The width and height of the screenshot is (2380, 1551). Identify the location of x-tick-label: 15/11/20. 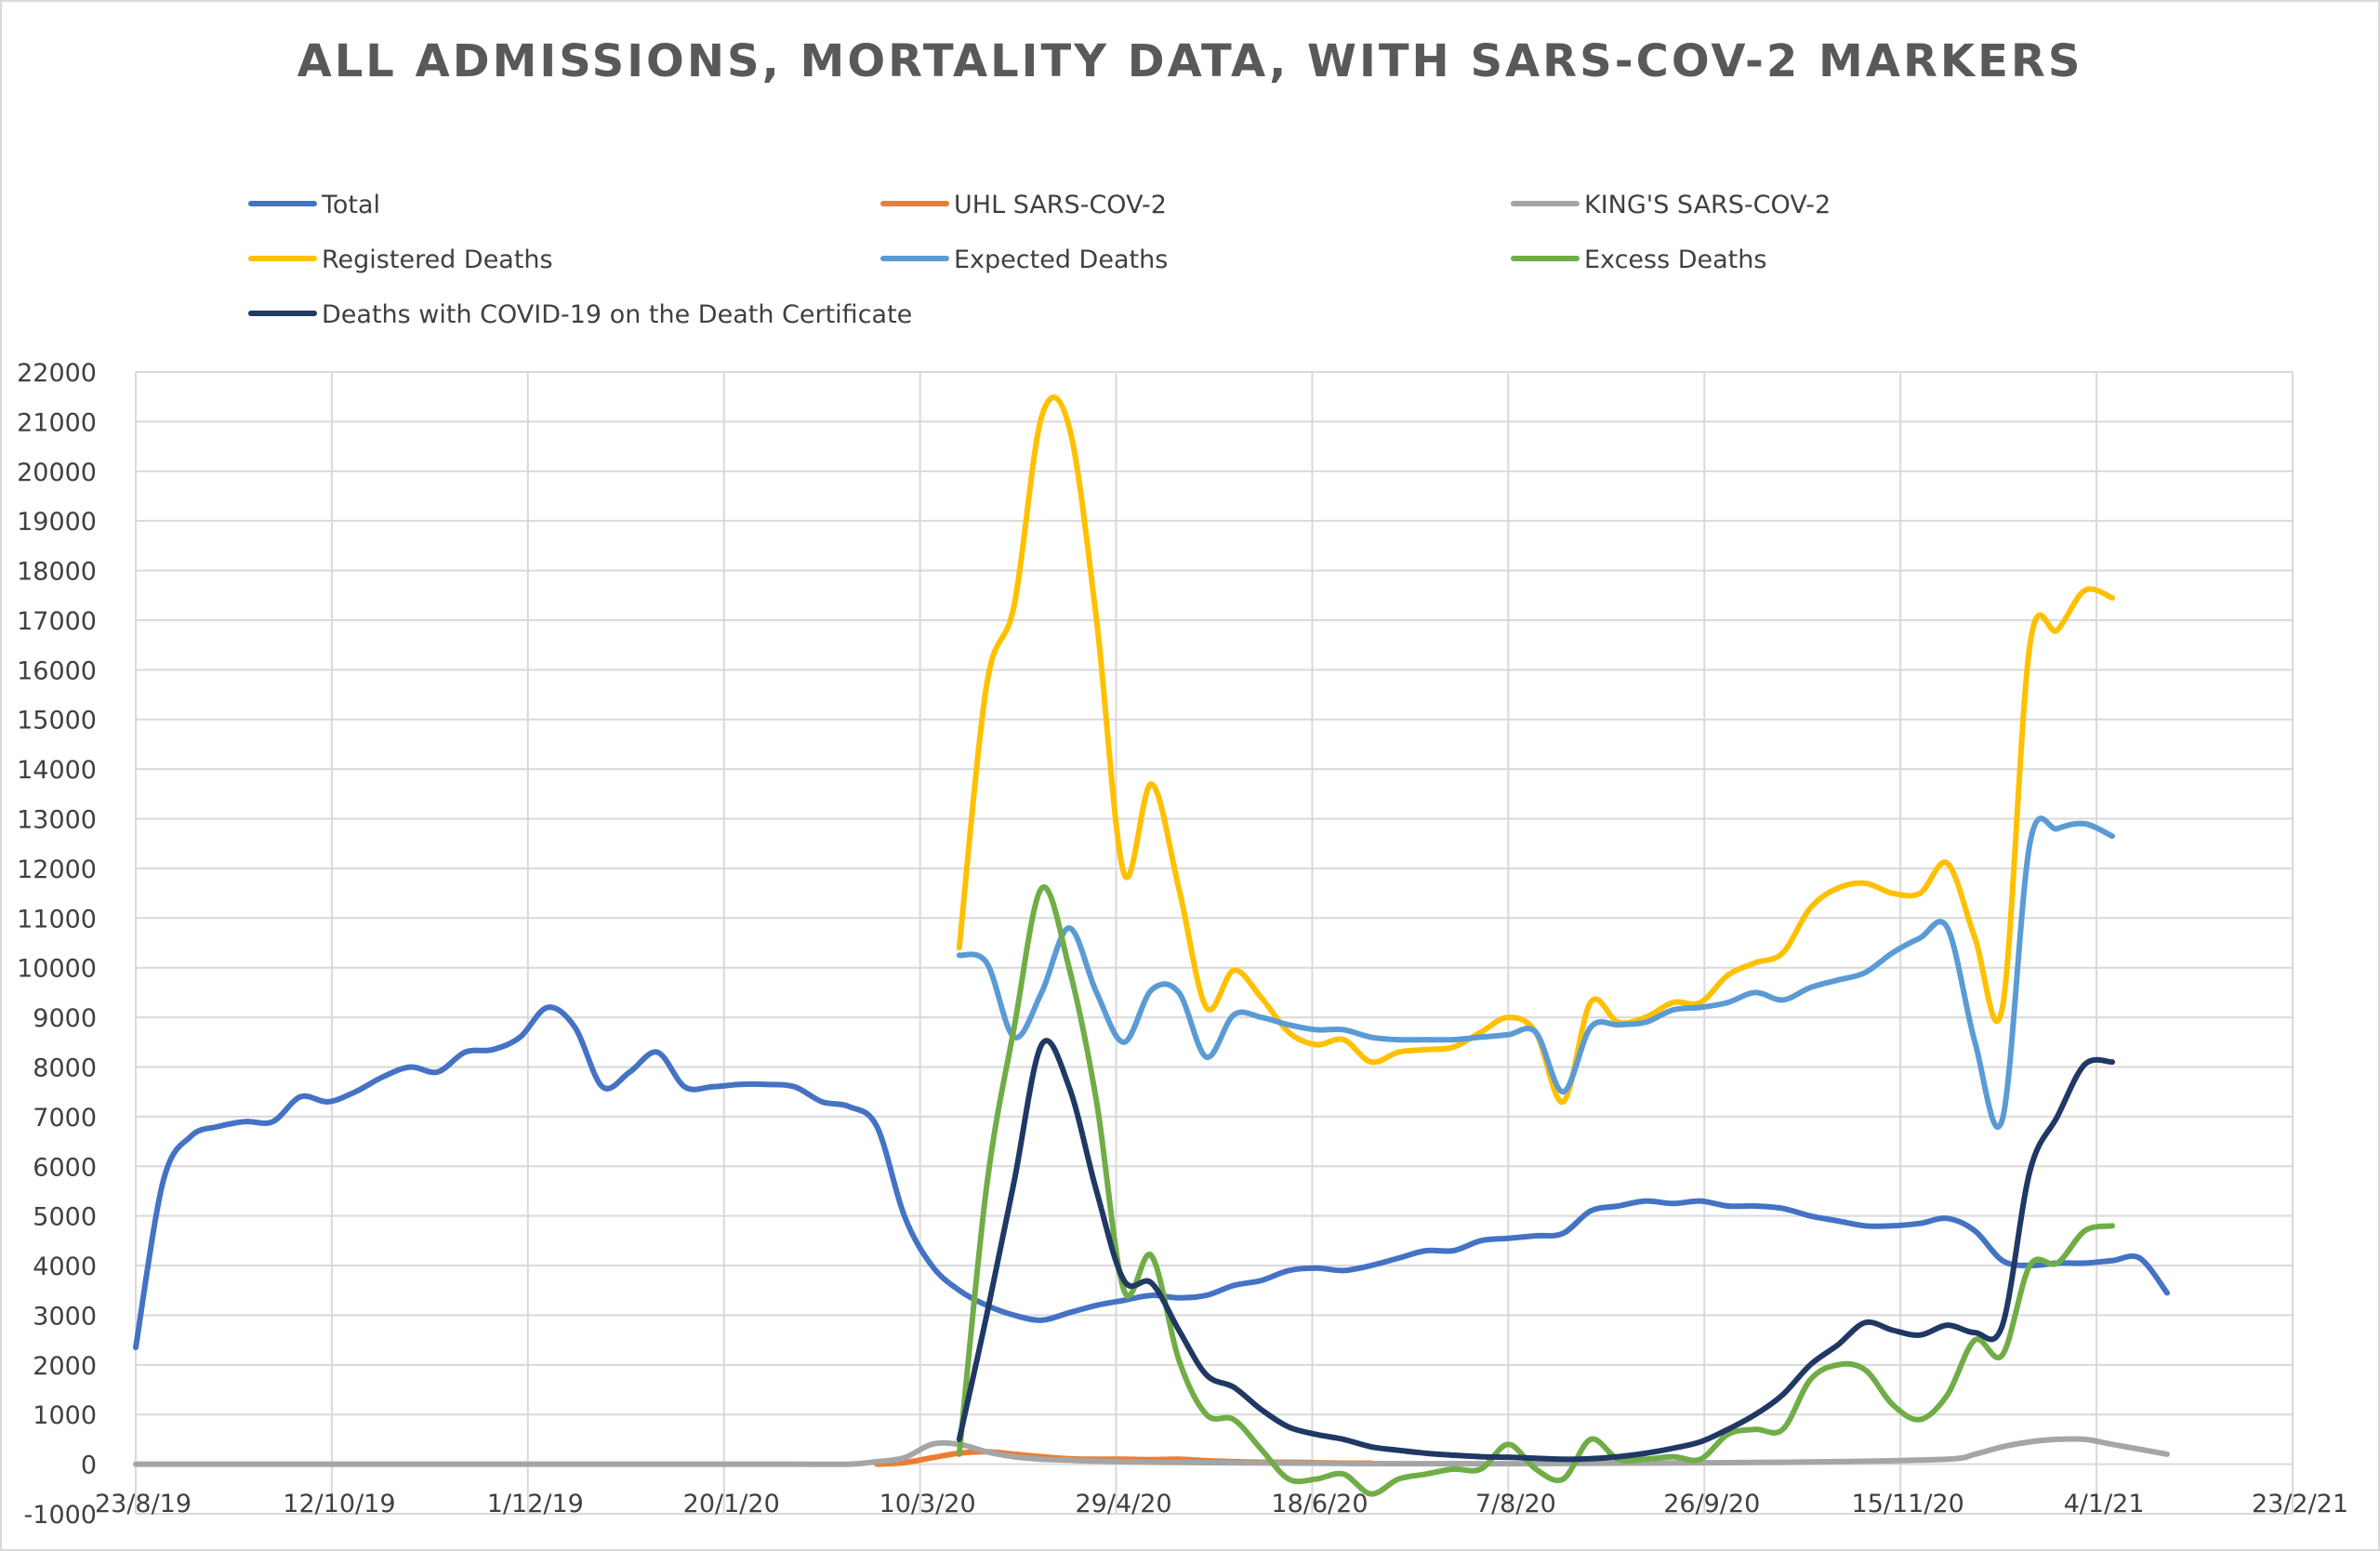
(1908, 1504).